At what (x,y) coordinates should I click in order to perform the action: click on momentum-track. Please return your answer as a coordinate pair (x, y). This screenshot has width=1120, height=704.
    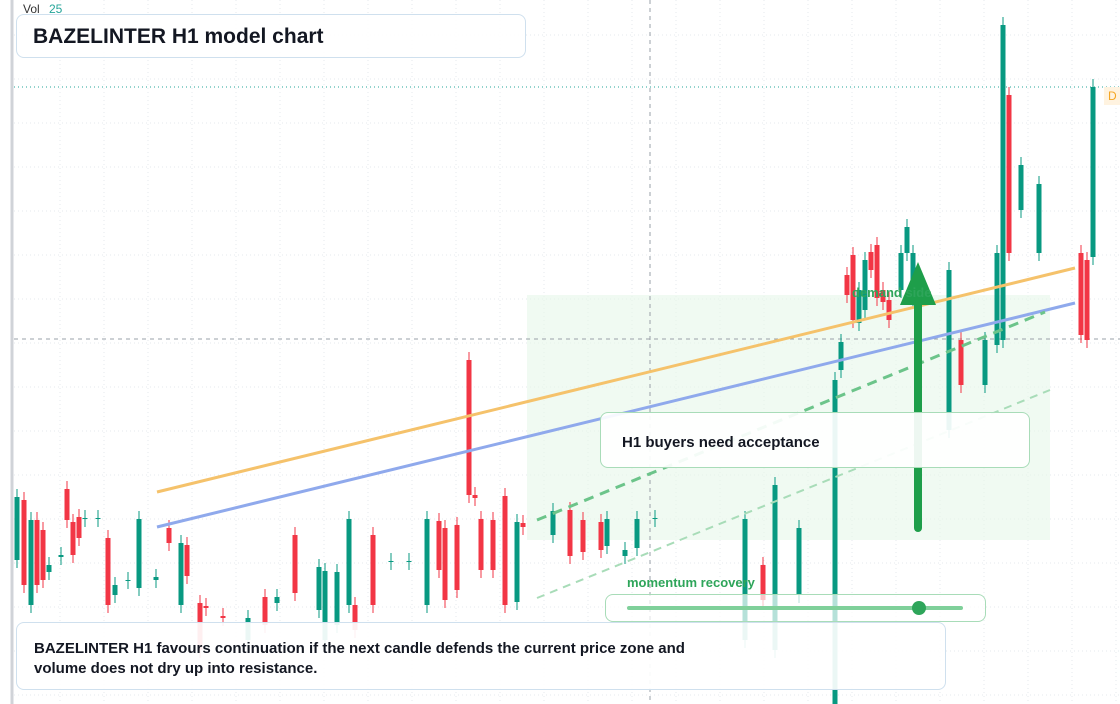
    Looking at the image, I should click on (795, 608).